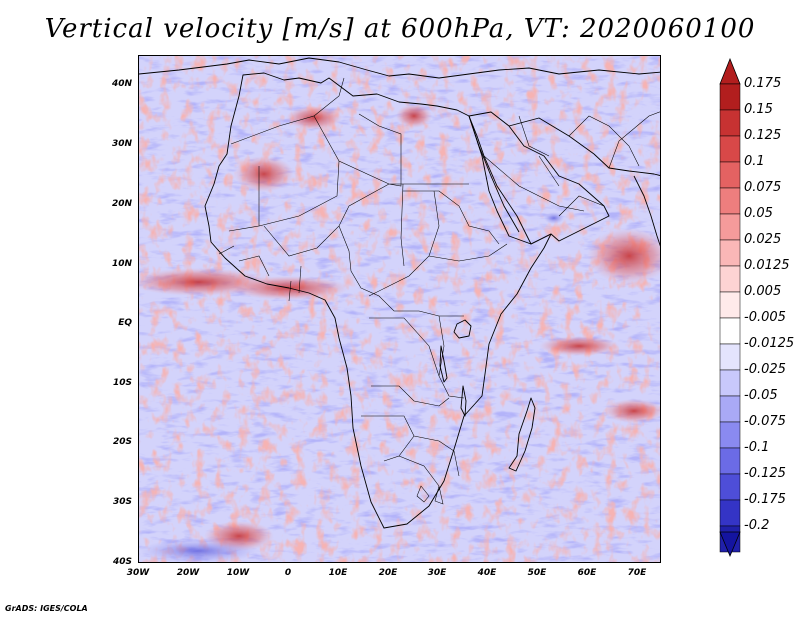  What do you see at coordinates (584, 146) in the screenshot?
I see `persian-gulf-iran-coast` at bounding box center [584, 146].